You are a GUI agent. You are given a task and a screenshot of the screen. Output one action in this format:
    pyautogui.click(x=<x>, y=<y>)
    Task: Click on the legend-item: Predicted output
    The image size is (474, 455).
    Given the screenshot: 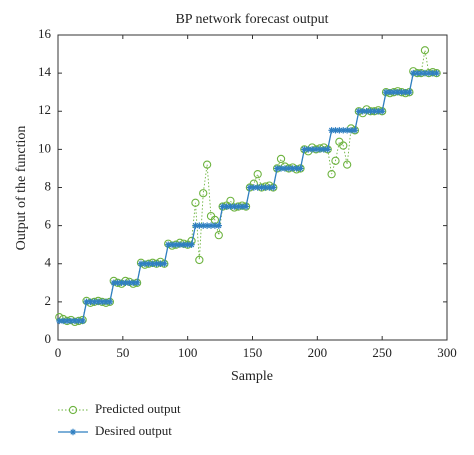 What is the action you would take?
    pyautogui.click(x=119, y=408)
    